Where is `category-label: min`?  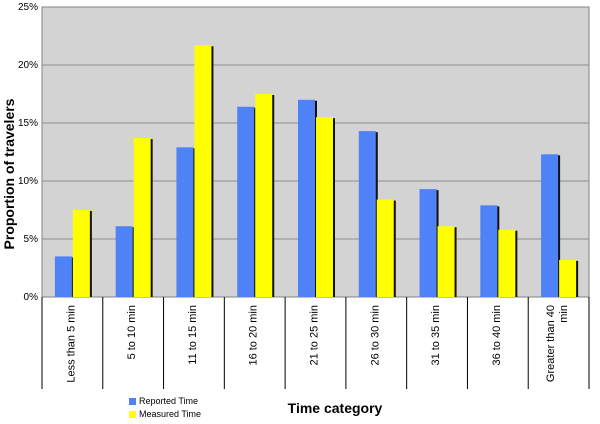
category-label: min is located at coordinates (564, 314).